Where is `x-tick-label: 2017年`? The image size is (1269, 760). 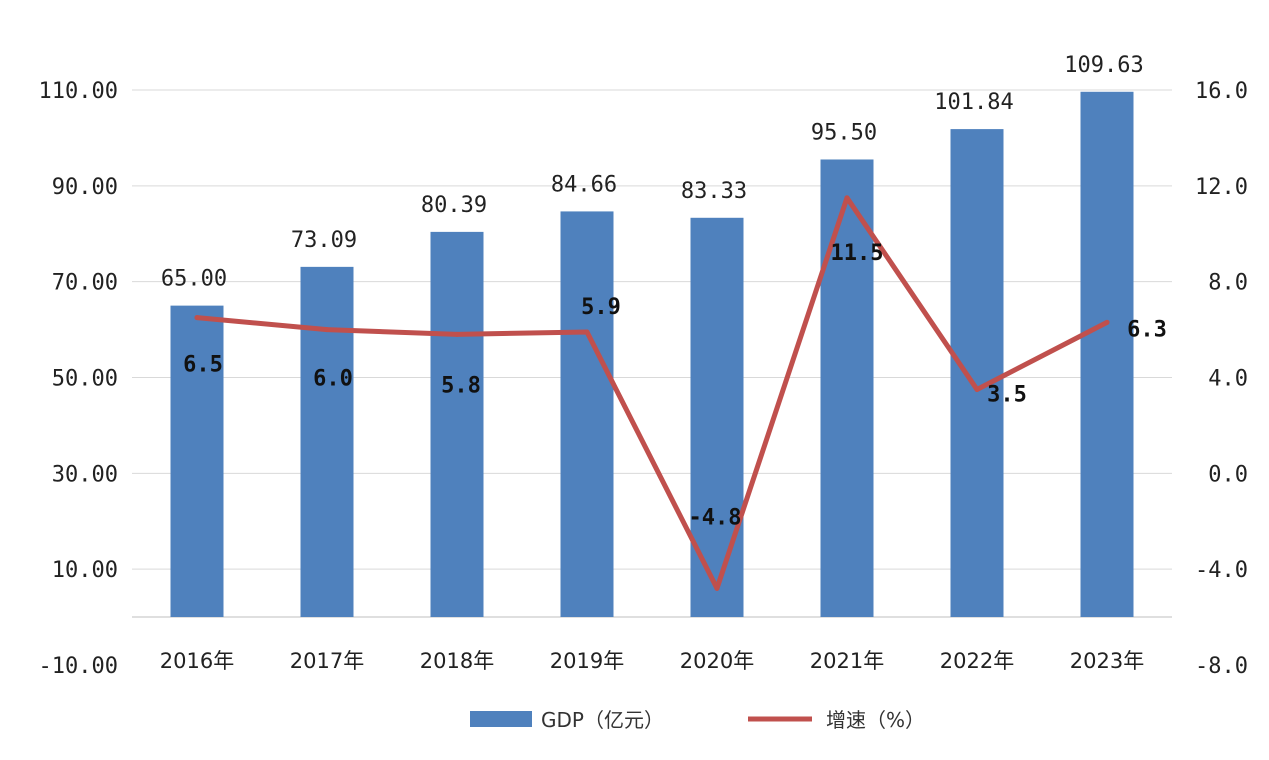
x-tick-label: 2017年 is located at coordinates (327, 661).